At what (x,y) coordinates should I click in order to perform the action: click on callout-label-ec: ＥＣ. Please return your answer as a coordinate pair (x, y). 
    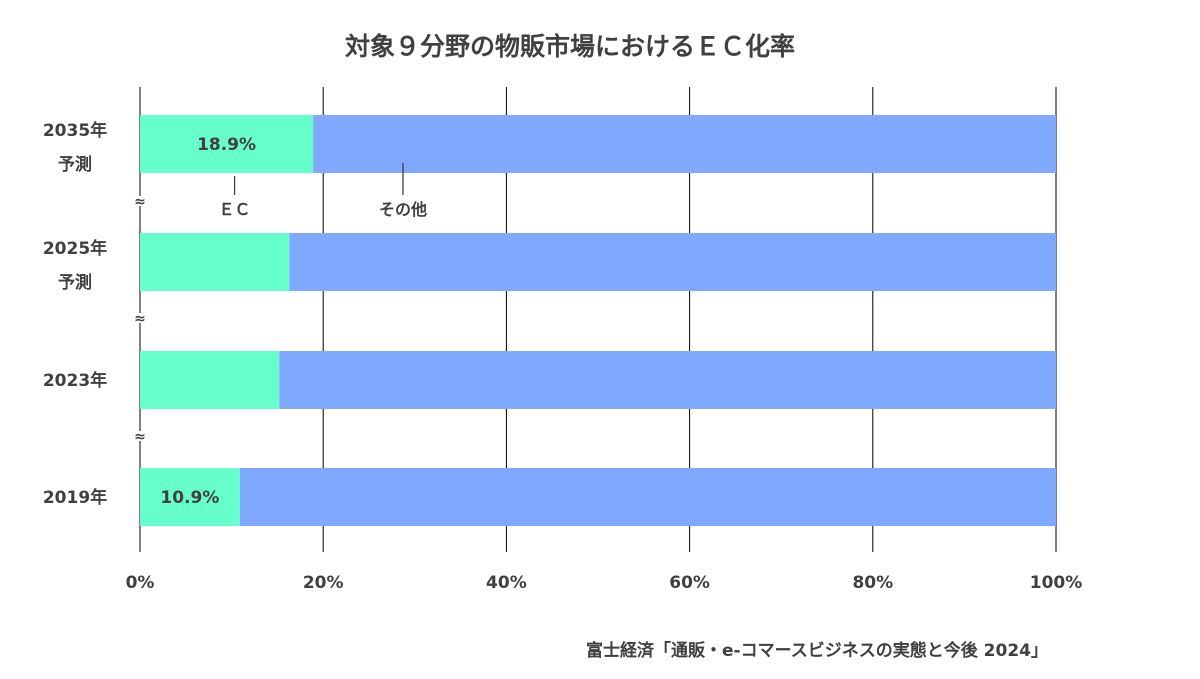
    Looking at the image, I should click on (235, 209).